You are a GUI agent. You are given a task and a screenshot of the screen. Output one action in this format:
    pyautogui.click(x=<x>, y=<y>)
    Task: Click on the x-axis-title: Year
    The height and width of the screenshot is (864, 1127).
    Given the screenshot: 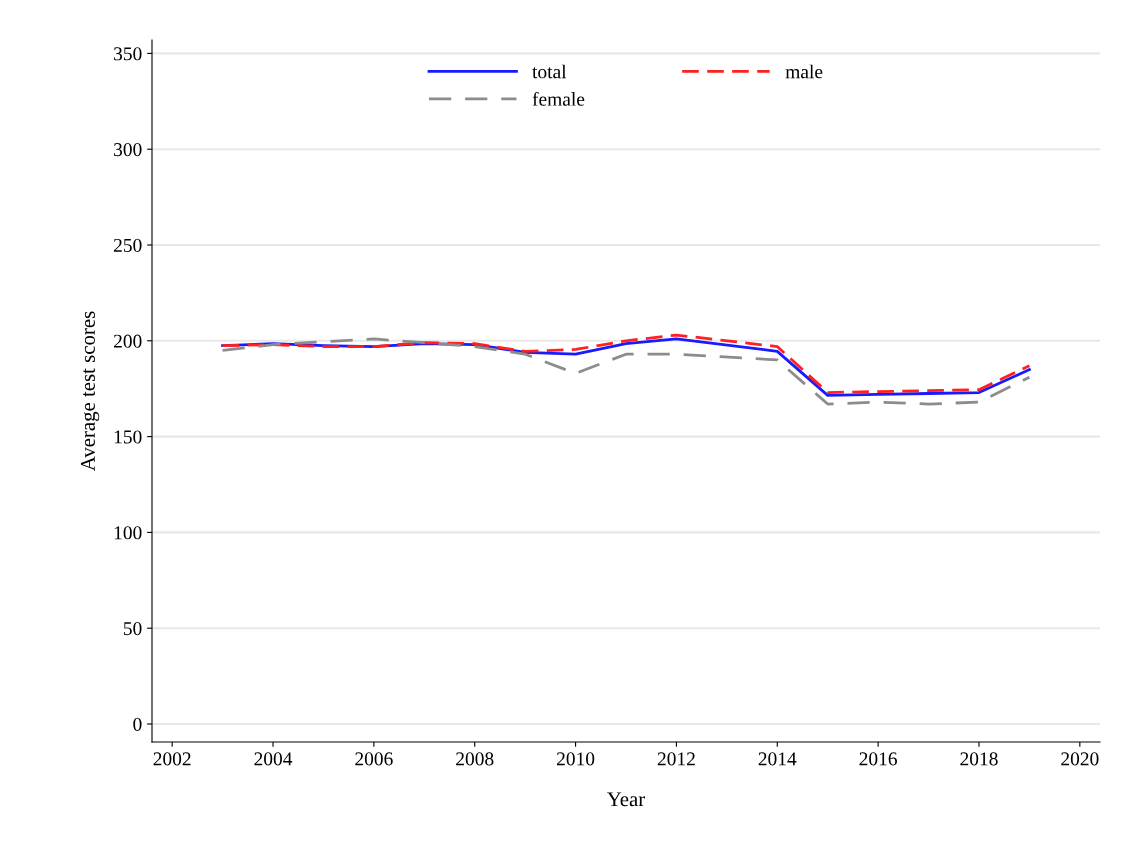 What is the action you would take?
    pyautogui.click(x=626, y=799)
    